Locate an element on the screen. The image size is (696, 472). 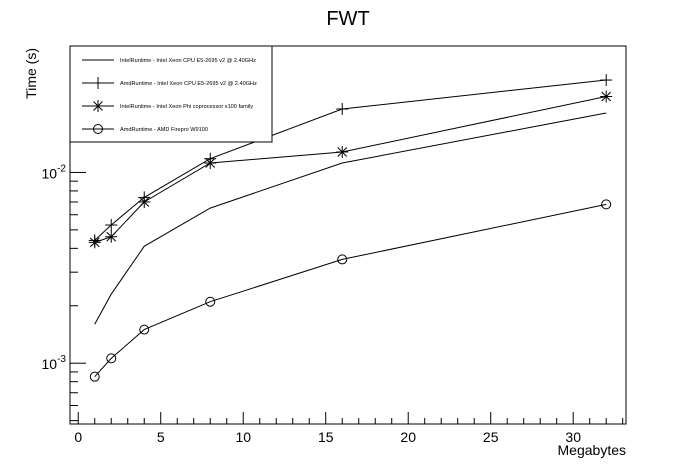
x-tick-label: 5 is located at coordinates (161, 437).